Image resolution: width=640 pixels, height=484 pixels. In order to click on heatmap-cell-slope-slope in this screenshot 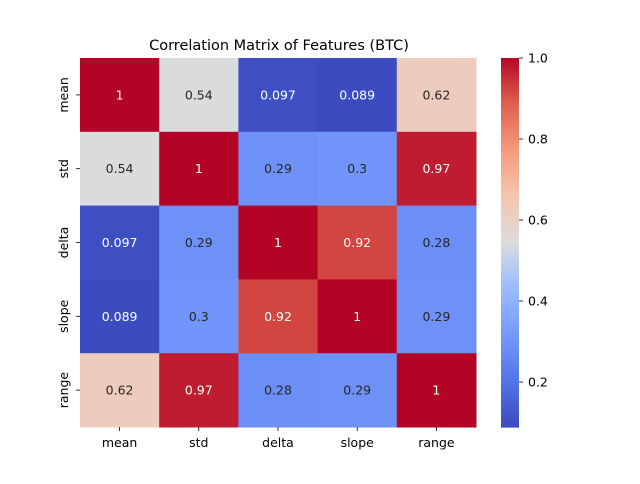, I will do `click(357, 316)`.